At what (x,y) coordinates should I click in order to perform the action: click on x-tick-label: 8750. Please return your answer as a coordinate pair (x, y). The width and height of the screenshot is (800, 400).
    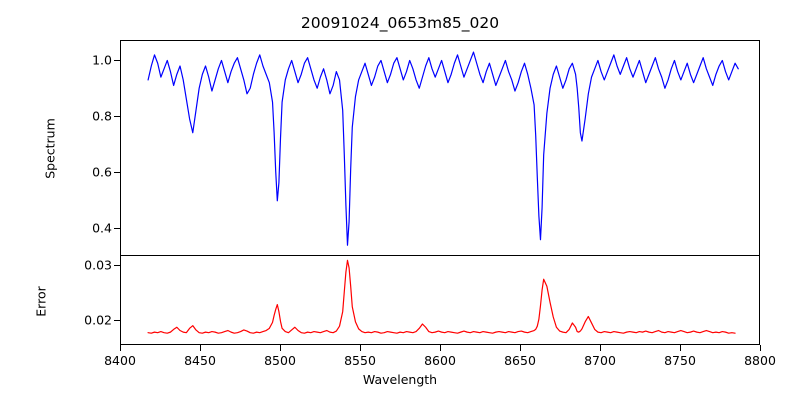
    Looking at the image, I should click on (680, 360).